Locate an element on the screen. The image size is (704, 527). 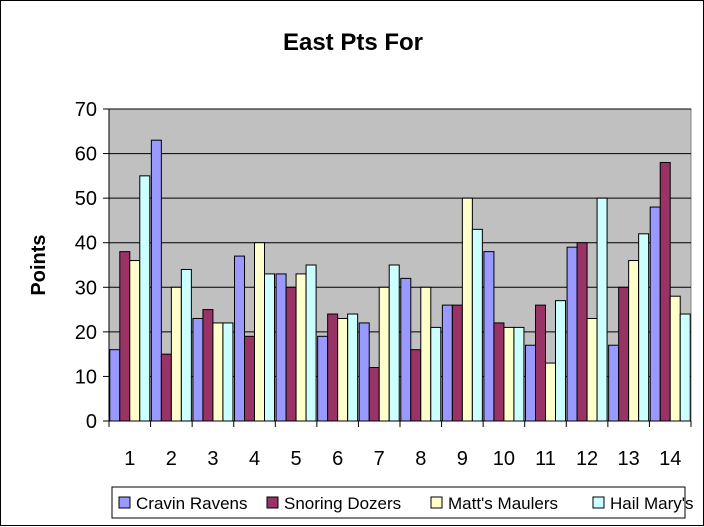
legend-box is located at coordinates (398, 502).